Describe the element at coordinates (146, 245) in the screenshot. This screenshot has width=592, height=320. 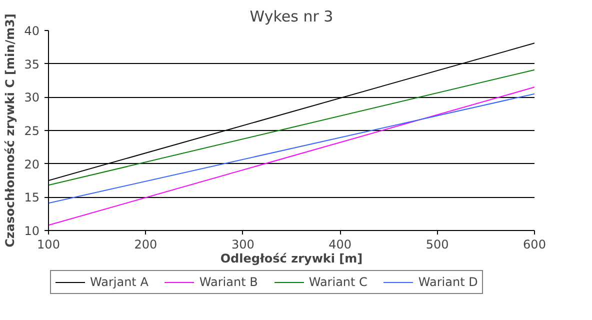
I see `x-tick-label: 200` at that location.